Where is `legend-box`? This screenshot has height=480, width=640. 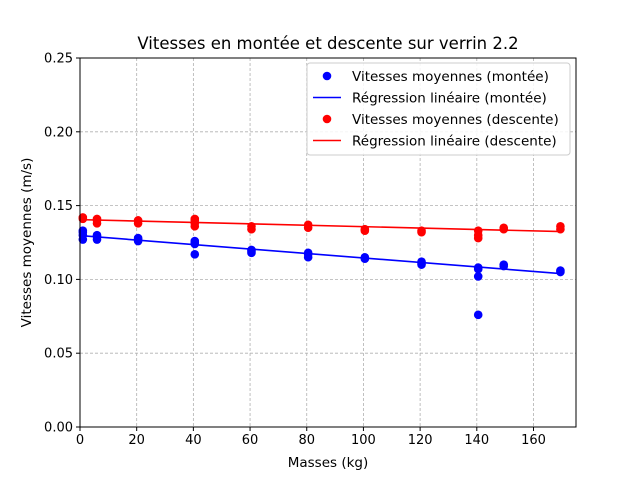
legend-box is located at coordinates (438, 109).